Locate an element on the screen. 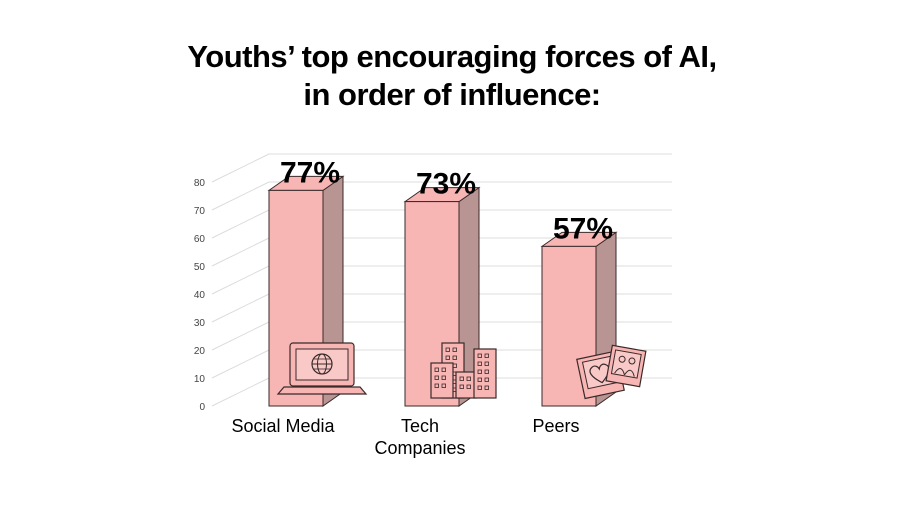  city-buildings-icon is located at coordinates (463, 370).